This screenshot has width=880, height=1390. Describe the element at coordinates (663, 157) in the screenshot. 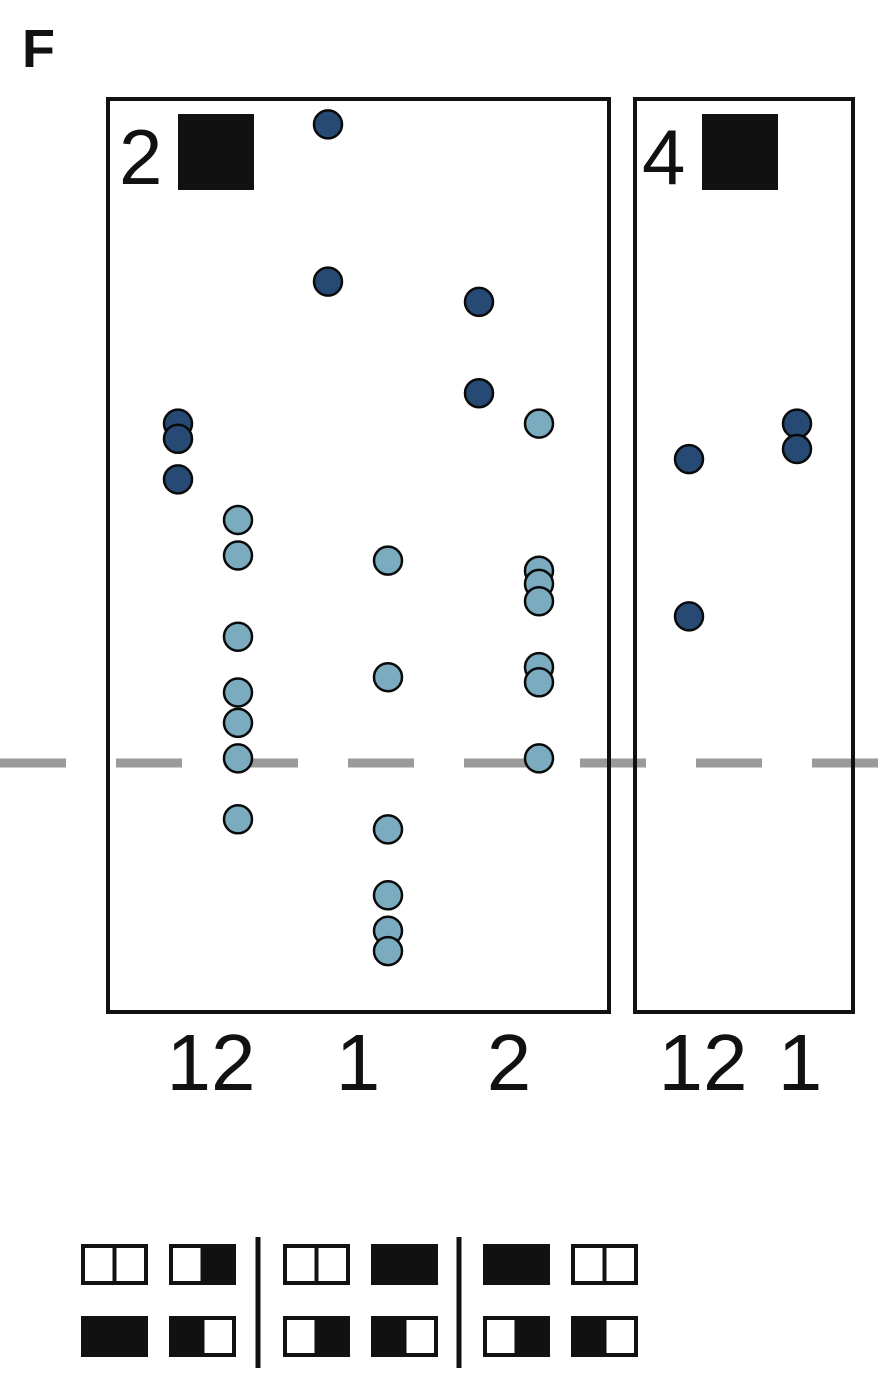

I see `chart-title-right: 4` at that location.